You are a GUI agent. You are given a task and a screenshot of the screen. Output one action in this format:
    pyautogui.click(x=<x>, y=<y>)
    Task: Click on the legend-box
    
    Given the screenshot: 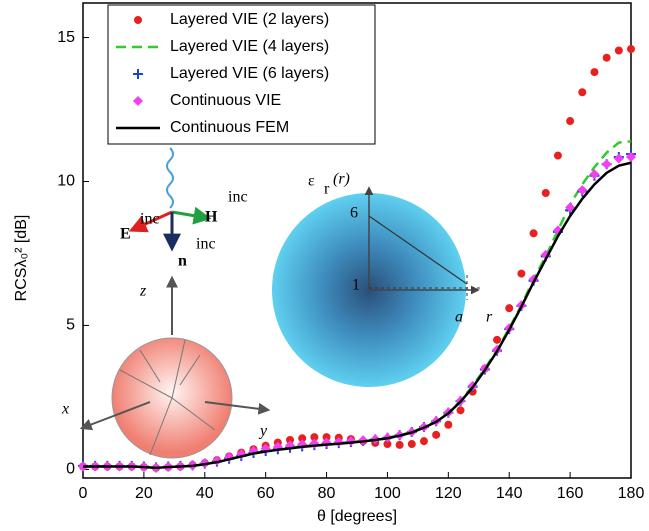 What is the action you would take?
    pyautogui.click(x=241, y=74)
    